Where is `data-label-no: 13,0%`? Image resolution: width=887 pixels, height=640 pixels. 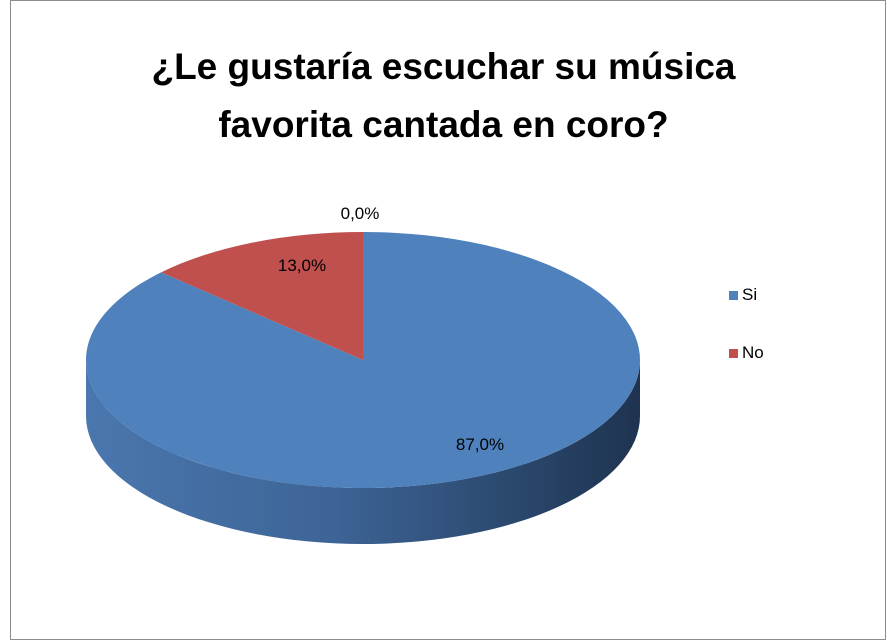
data-label-no: 13,0% is located at coordinates (302, 265).